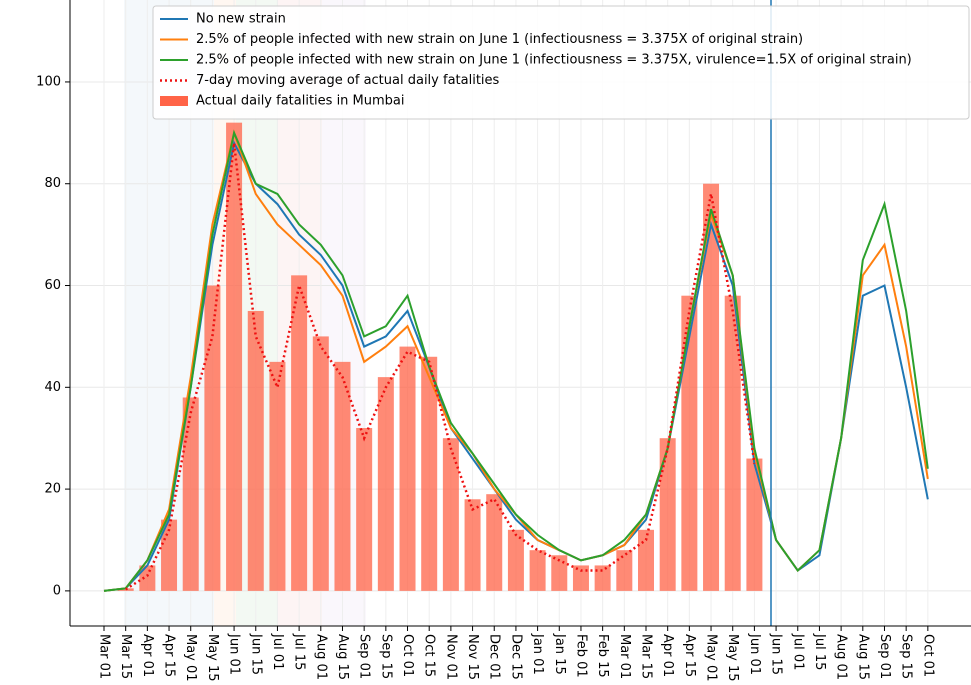  What do you see at coordinates (52, 183) in the screenshot?
I see `y-tick-label: 80` at bounding box center [52, 183].